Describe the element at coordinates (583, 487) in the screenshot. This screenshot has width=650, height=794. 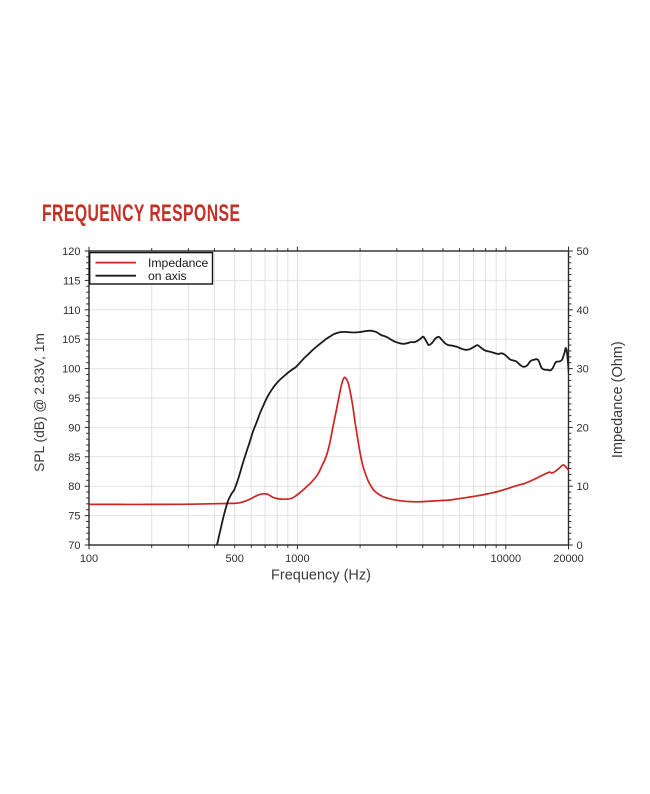
I see `svg-text: 10` at that location.